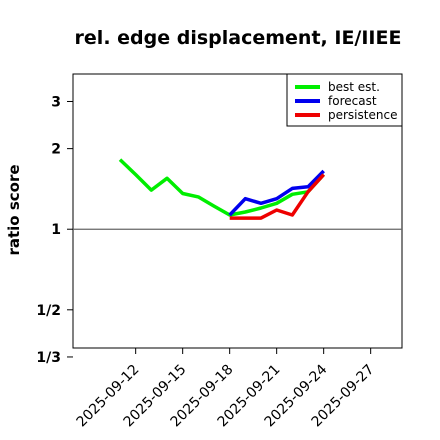  I want to click on legend-label-best-est: best est., so click(354, 87).